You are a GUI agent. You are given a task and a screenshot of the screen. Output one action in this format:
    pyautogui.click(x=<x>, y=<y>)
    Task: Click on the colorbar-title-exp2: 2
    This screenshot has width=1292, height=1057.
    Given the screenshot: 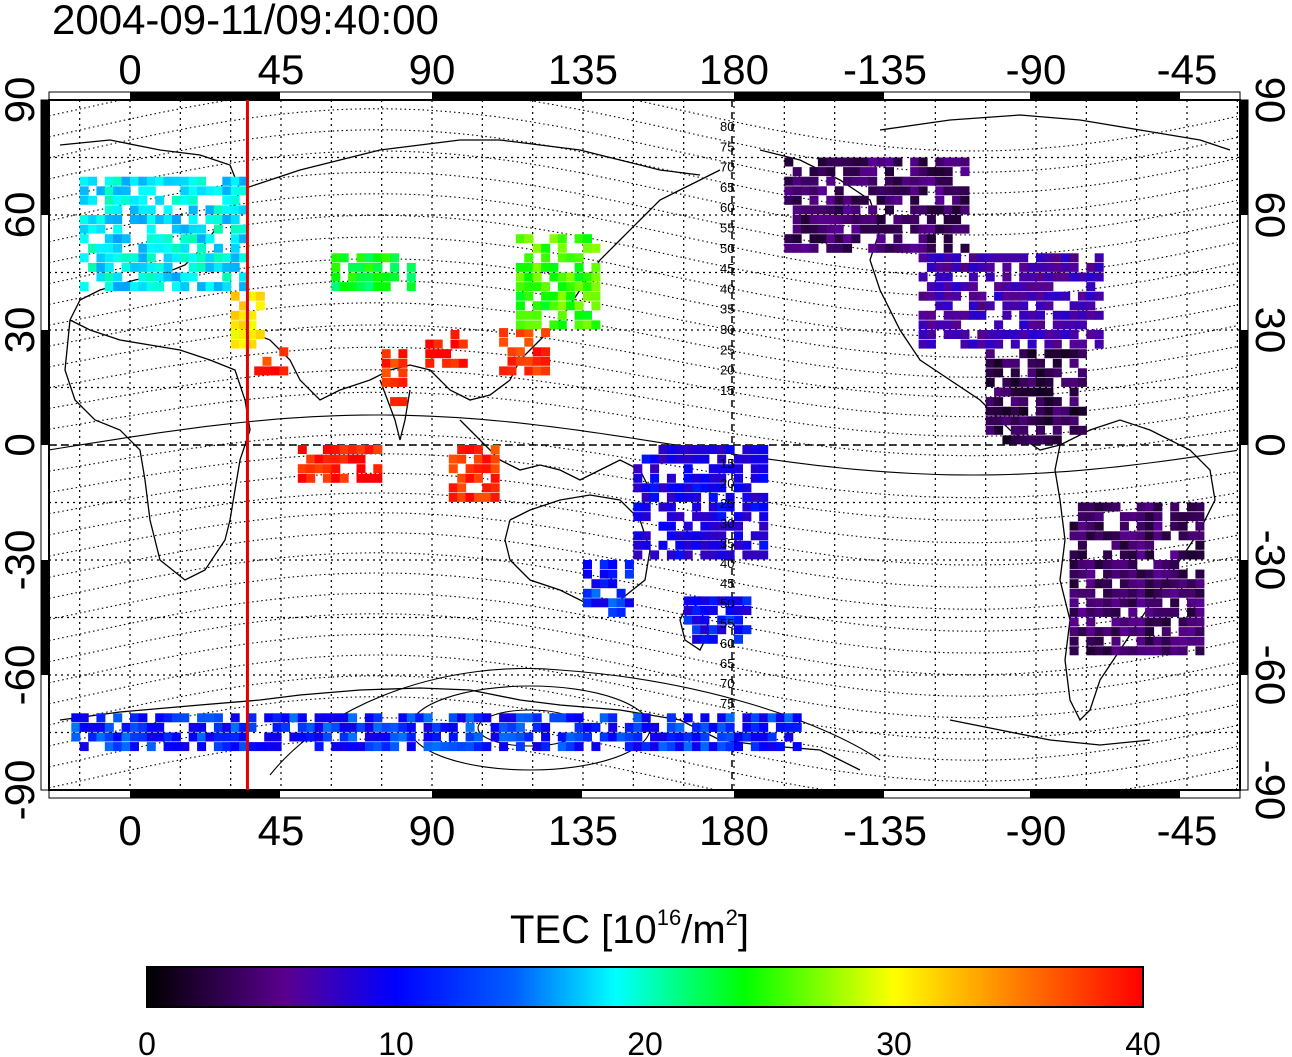 What is the action you would take?
    pyautogui.click(x=731, y=917)
    